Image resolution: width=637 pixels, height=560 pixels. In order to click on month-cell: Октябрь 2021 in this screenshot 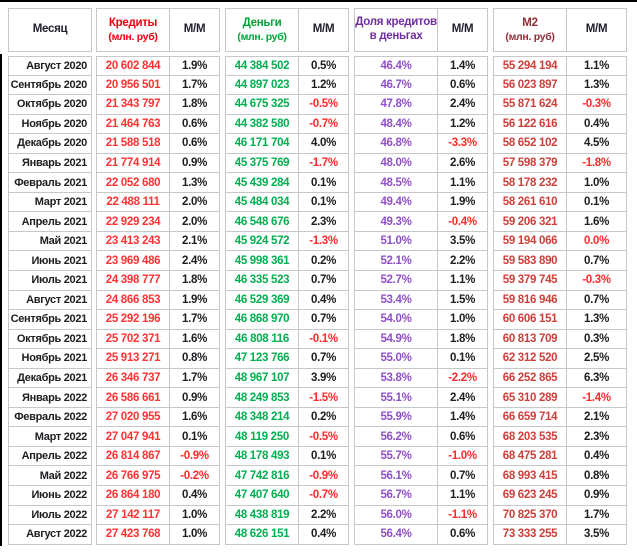, I will do `click(50, 339)`.